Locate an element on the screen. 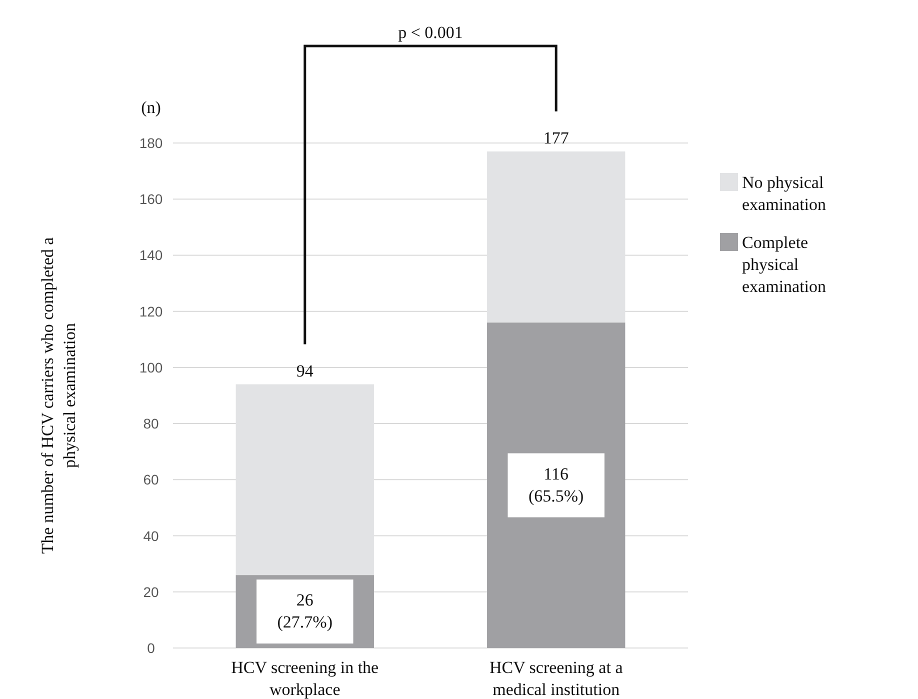  legend-label: Complete physical examination is located at coordinates (784, 264).